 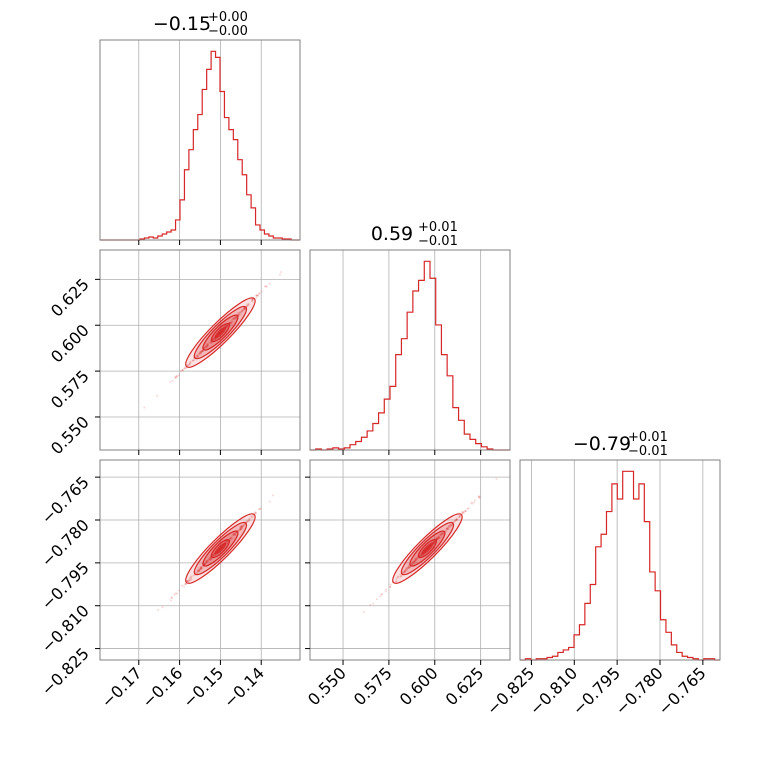 I want to click on pair-2-core, so click(x=427, y=548).